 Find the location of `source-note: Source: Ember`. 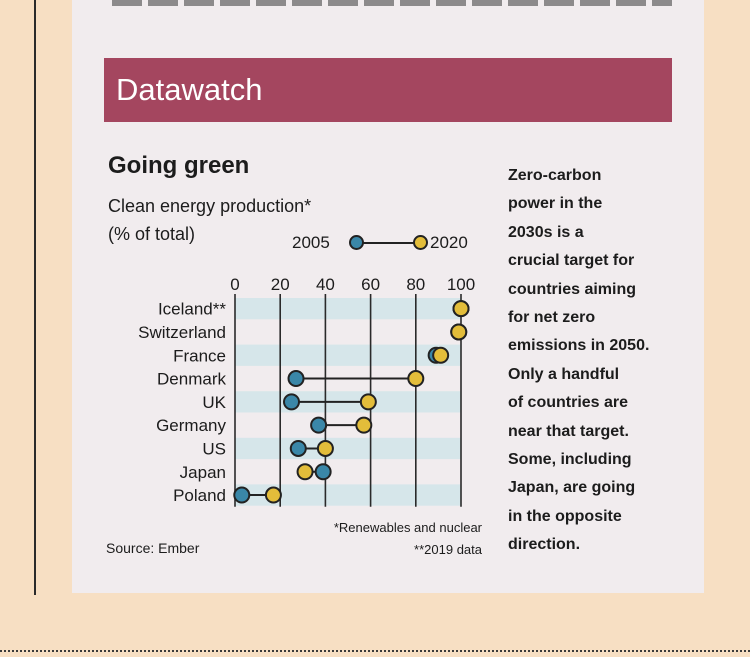

source-note: Source: Ember is located at coordinates (153, 548).